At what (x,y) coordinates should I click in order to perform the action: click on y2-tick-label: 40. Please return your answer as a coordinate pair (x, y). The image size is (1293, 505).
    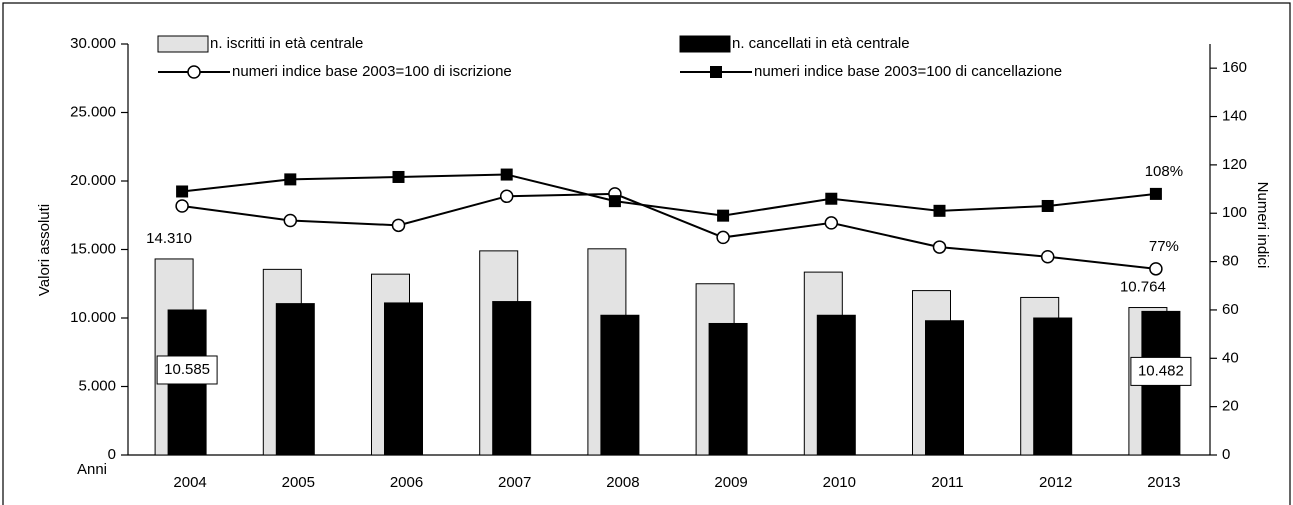
    Looking at the image, I should click on (1230, 357).